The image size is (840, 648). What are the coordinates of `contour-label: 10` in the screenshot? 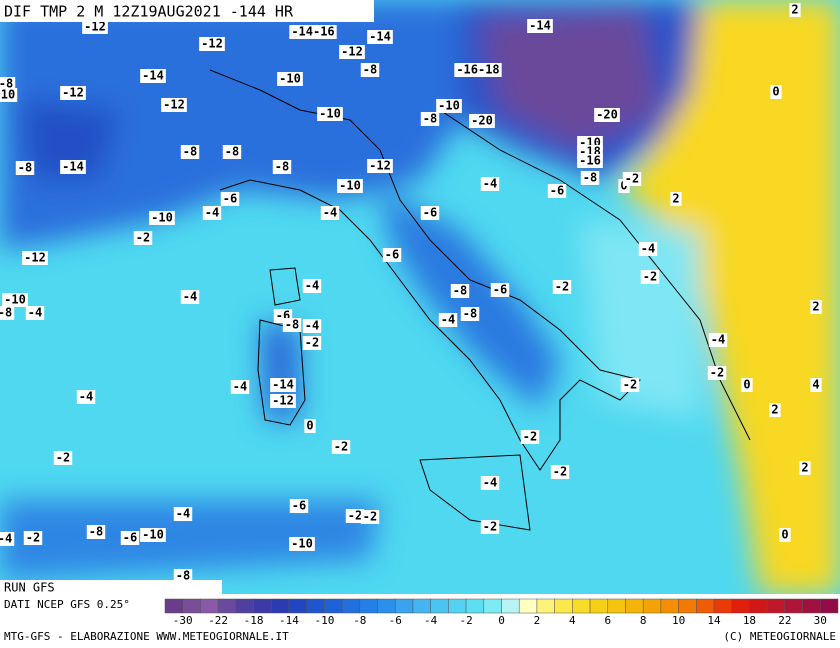 It's located at (8, 95).